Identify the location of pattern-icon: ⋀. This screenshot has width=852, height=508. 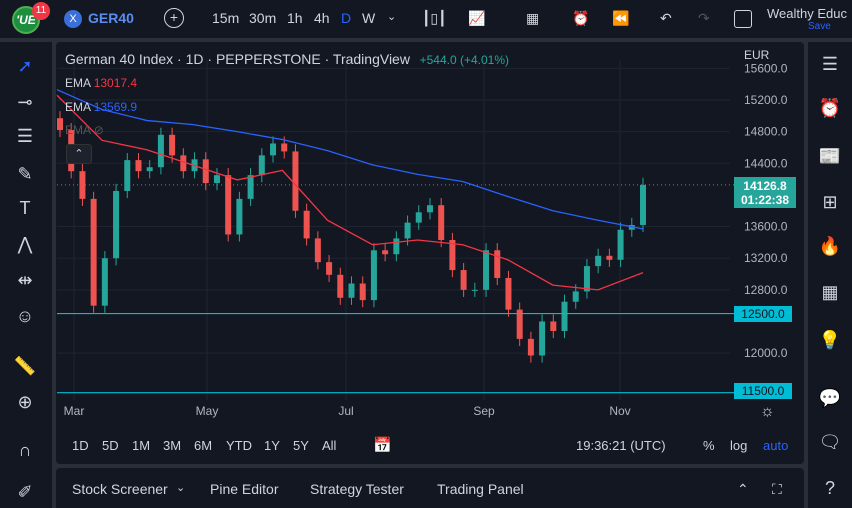
(25, 244).